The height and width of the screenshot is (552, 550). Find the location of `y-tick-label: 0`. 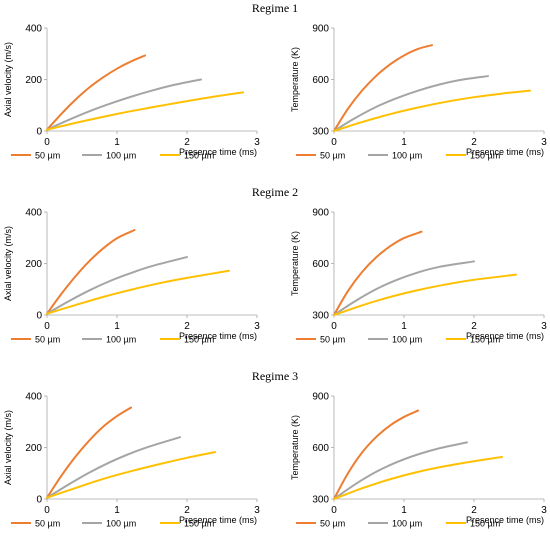

y-tick-label: 0 is located at coordinates (39, 500).